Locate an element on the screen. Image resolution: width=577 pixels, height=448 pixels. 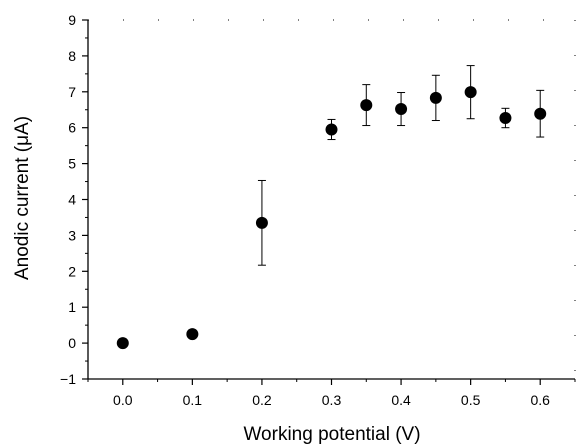
y-tick-label: 8 is located at coordinates (72, 56).